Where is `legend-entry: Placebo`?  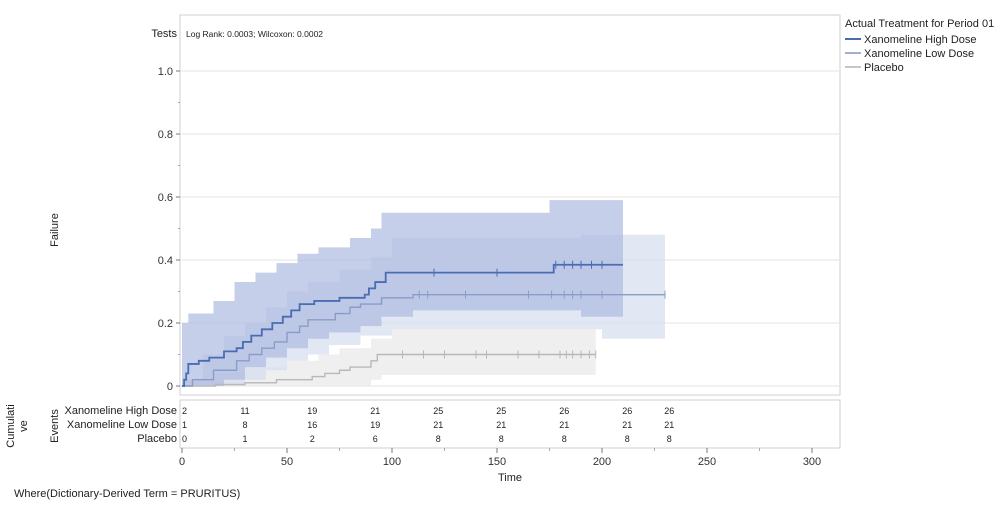
legend-entry: Placebo is located at coordinates (884, 68).